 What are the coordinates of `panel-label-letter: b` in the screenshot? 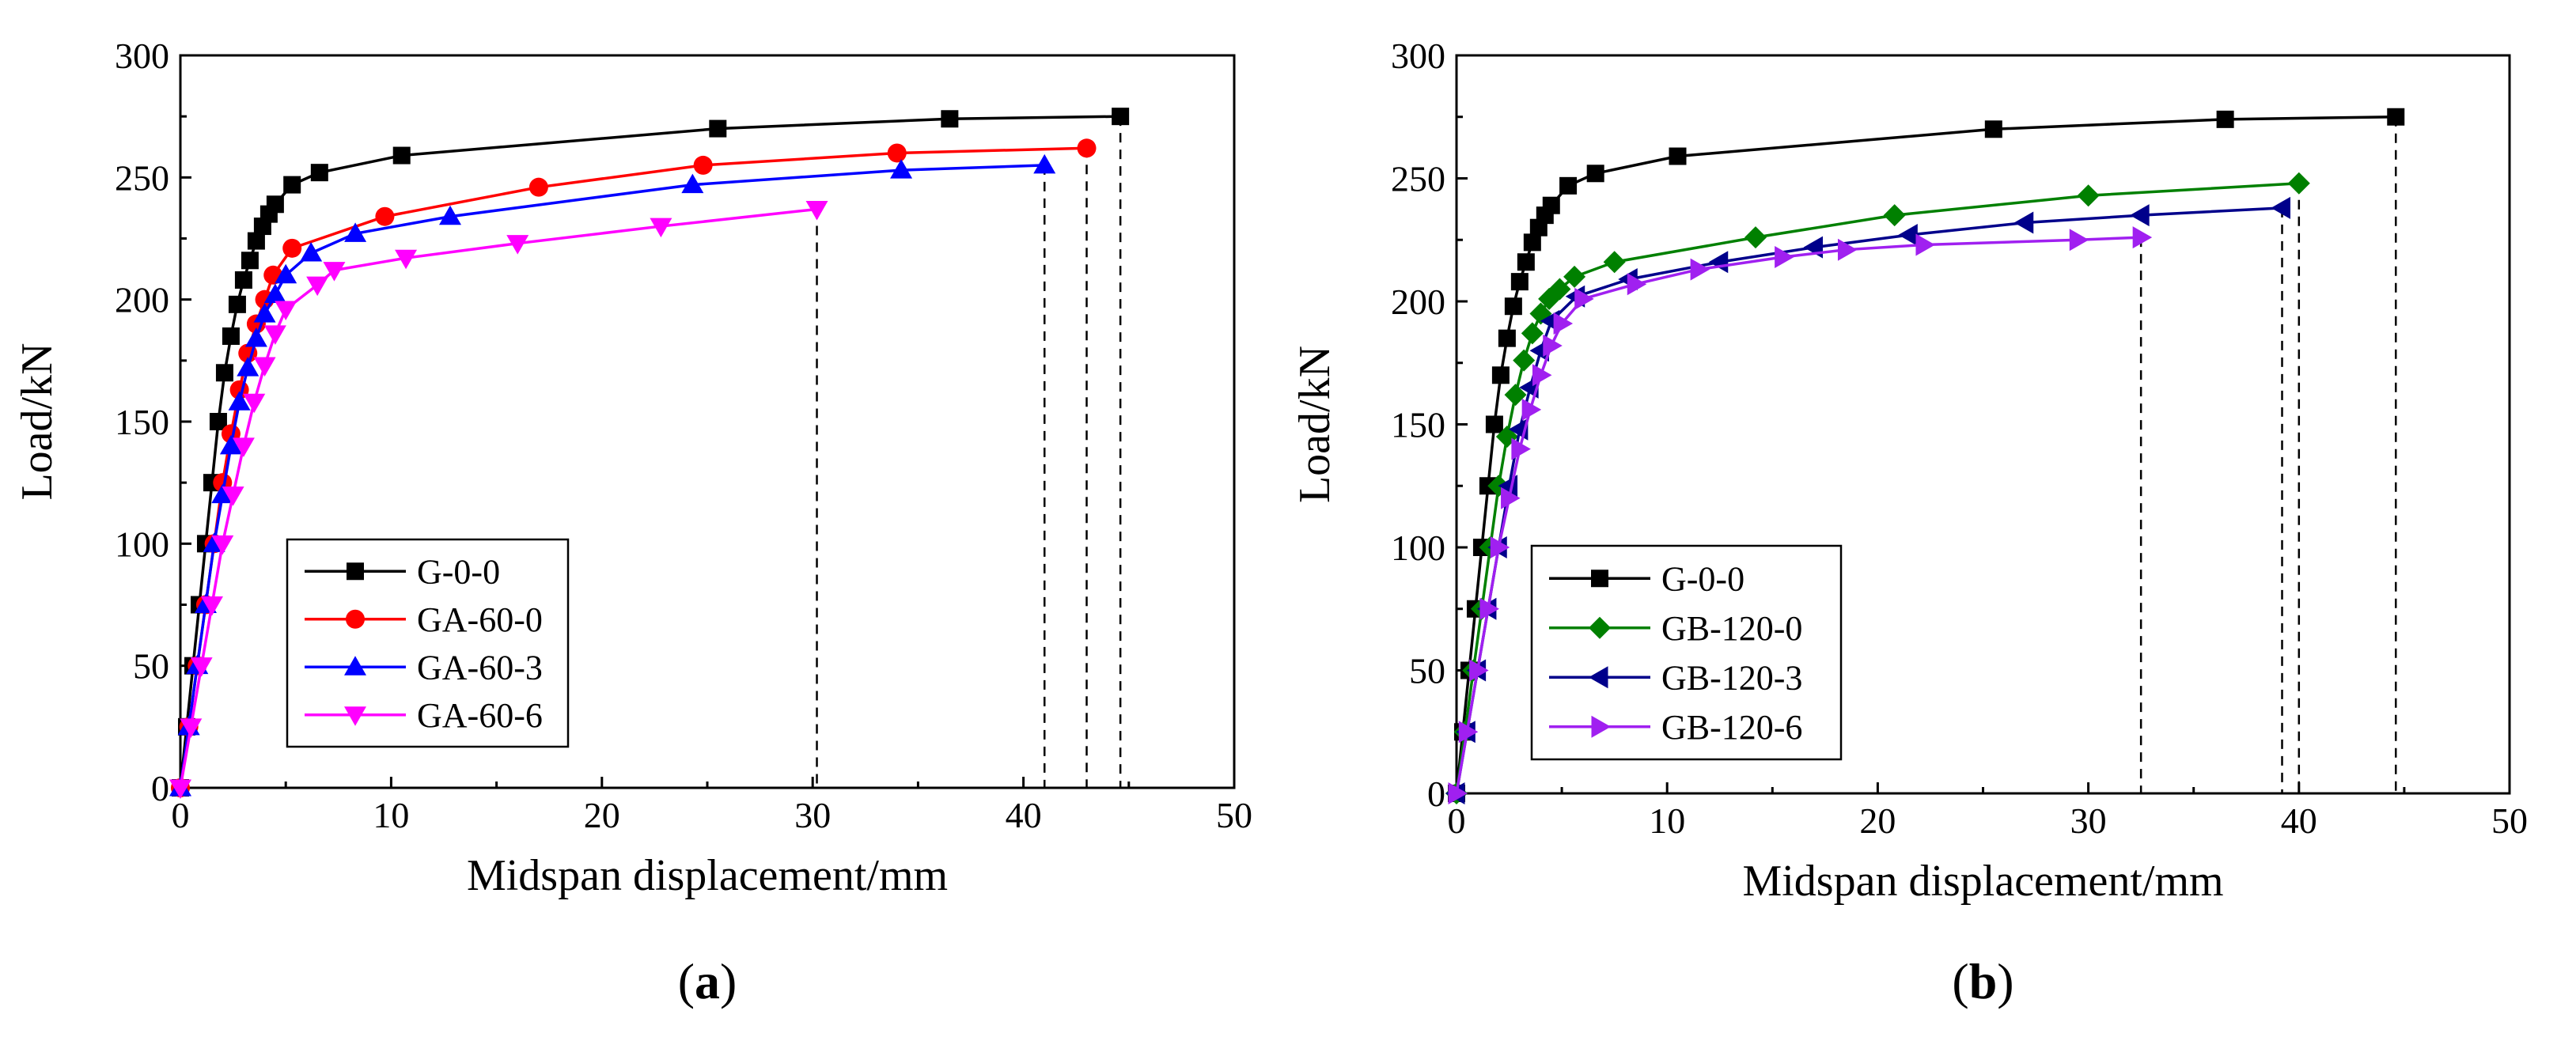 It's located at (1983, 981).